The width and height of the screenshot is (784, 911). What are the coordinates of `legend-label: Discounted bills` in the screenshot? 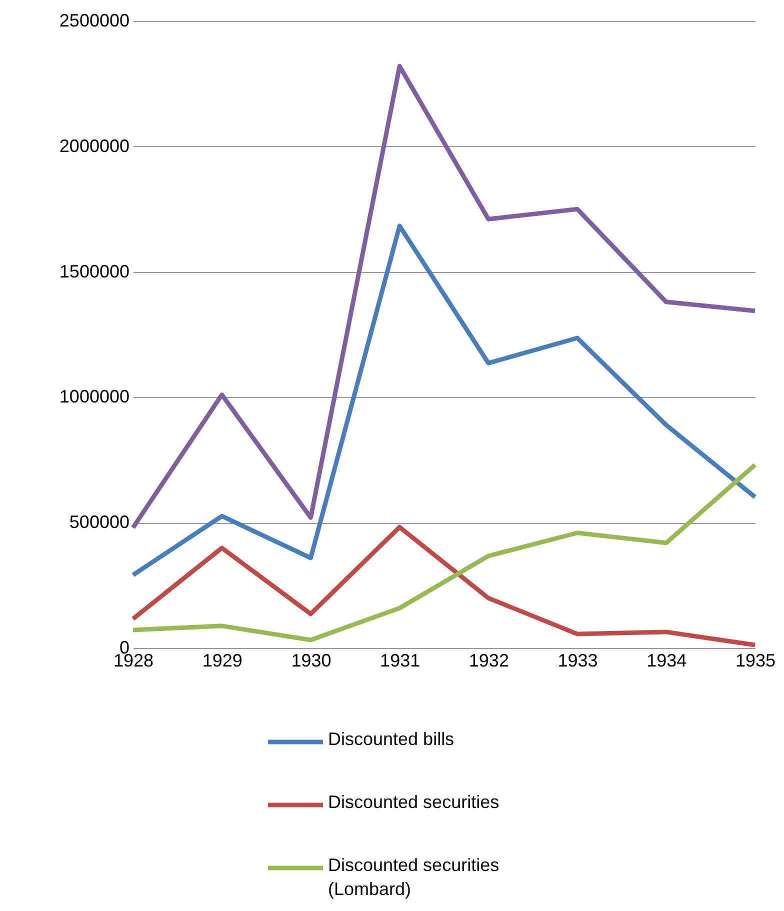 It's located at (391, 739).